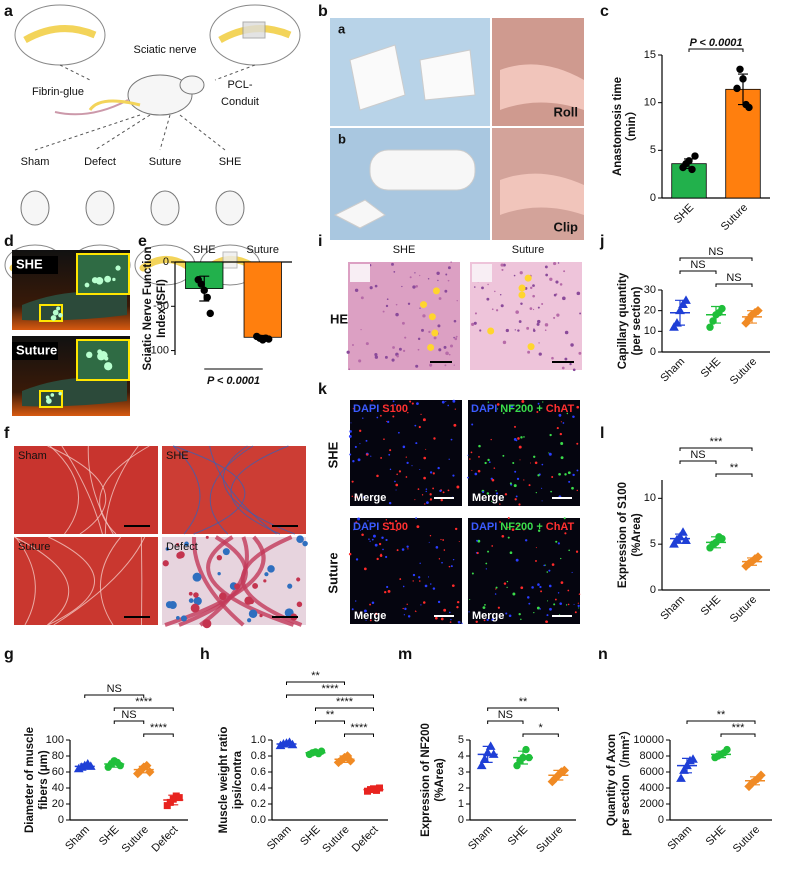 Image resolution: width=788 pixels, height=871 pixels. Describe the element at coordinates (370, 616) in the screenshot. I see `label: Merge` at that location.